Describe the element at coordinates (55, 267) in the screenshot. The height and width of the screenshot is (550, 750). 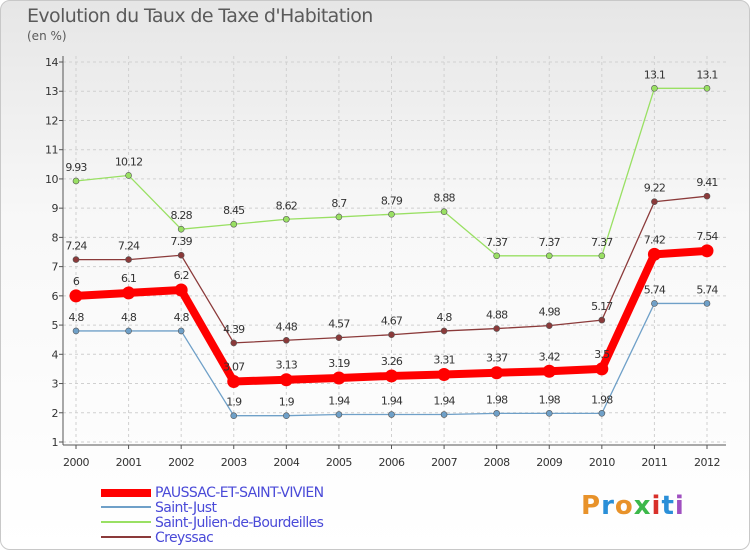
I see `y-tick-label: 7` at that location.